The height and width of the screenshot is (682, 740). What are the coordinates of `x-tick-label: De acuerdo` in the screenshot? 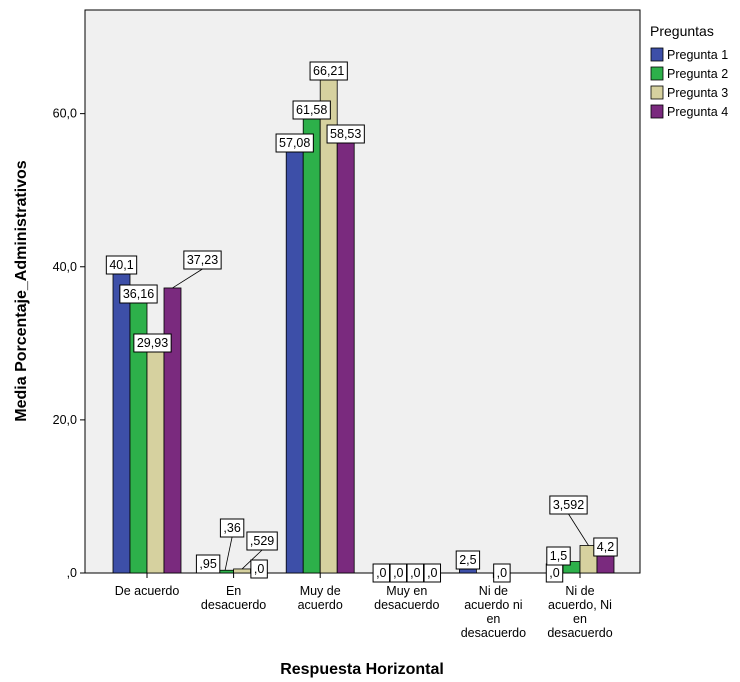 It's located at (147, 591).